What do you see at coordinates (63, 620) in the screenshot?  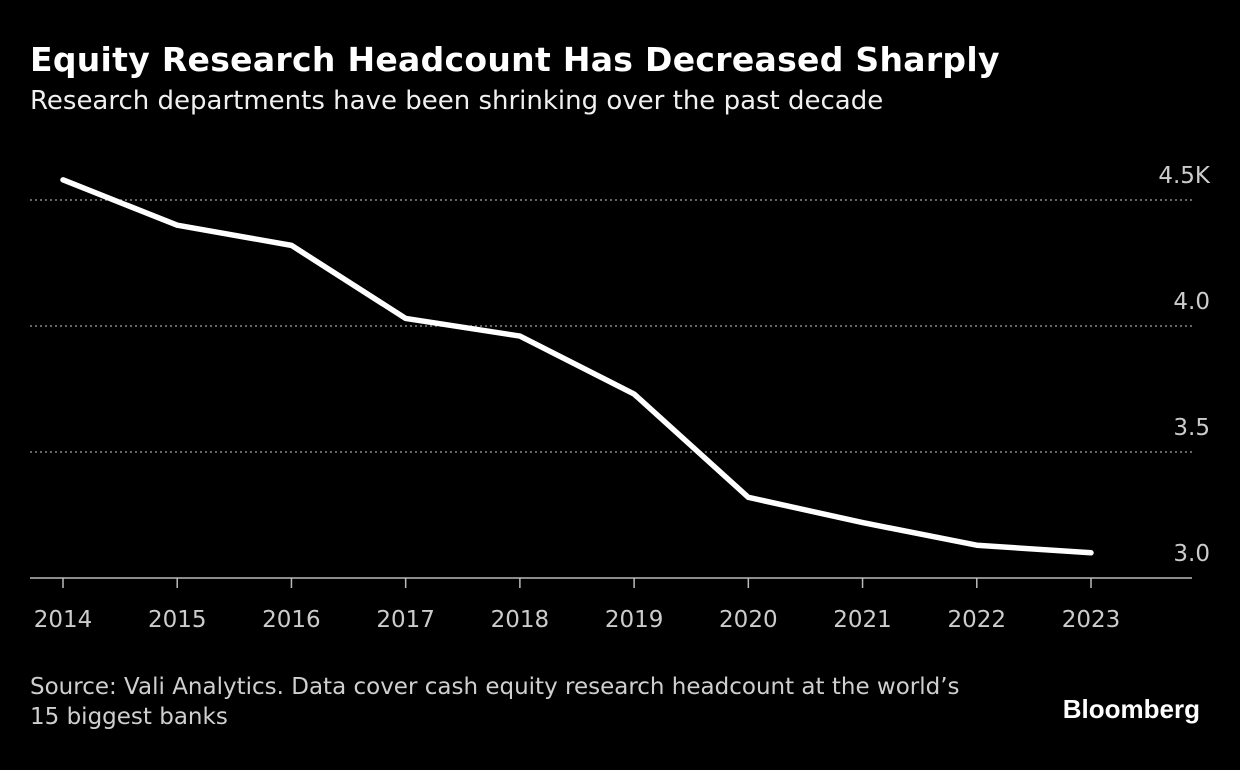 I see `x-tick-label: 2014` at bounding box center [63, 620].